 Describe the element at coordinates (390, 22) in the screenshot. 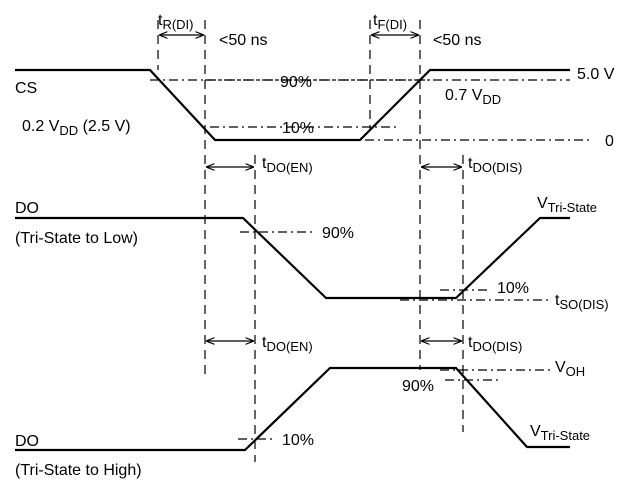

I see `tf-label: tF(DI)` at that location.